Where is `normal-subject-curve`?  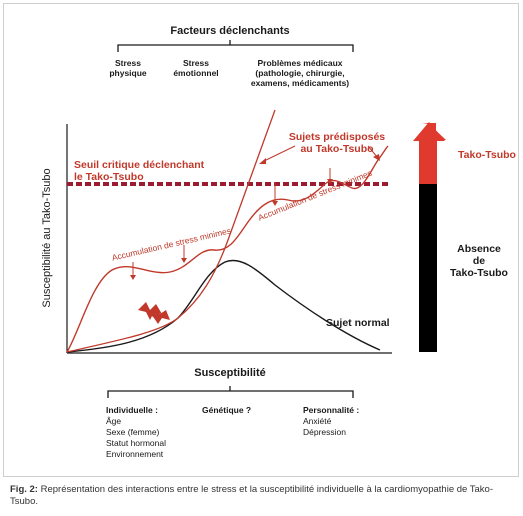 normal-subject-curve is located at coordinates (223, 306).